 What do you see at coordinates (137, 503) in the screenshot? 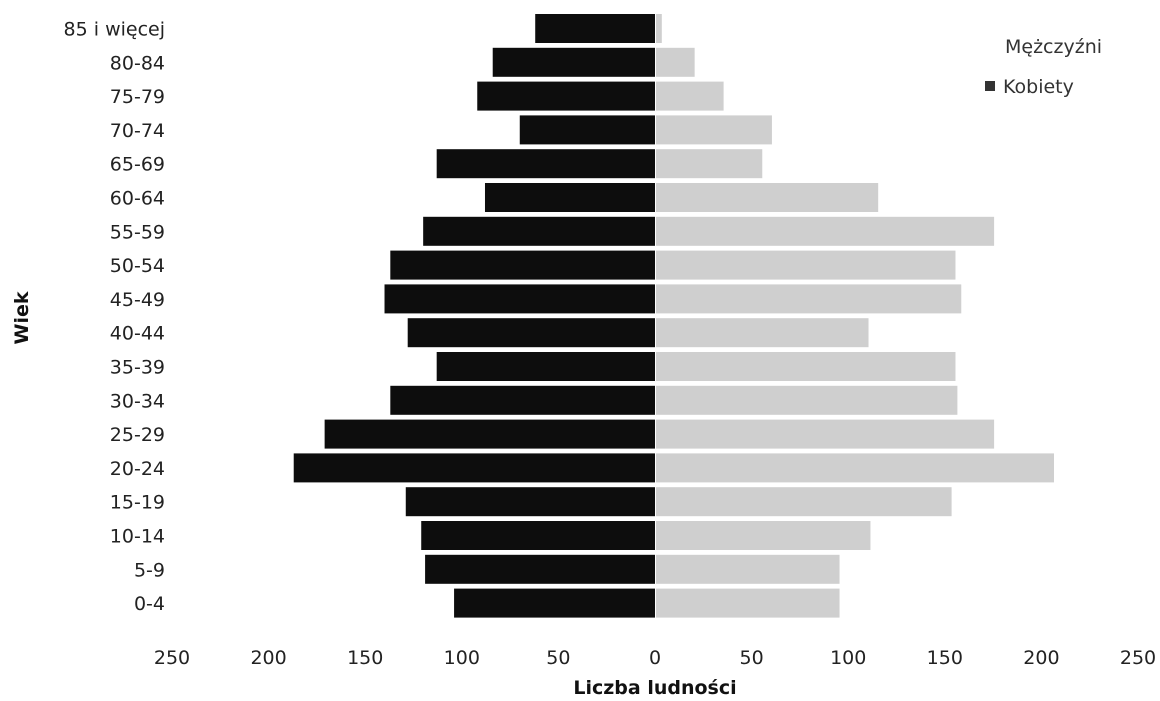
I see `age-tick-label: 15-19` at bounding box center [137, 503].